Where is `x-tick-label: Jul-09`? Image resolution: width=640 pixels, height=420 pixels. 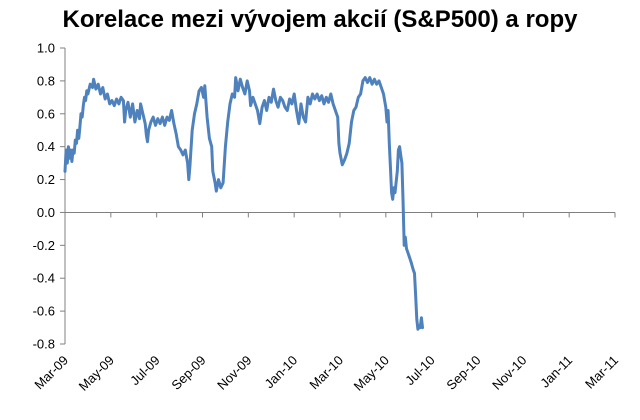 x-tick-label: Jul-09 is located at coordinates (145, 371).